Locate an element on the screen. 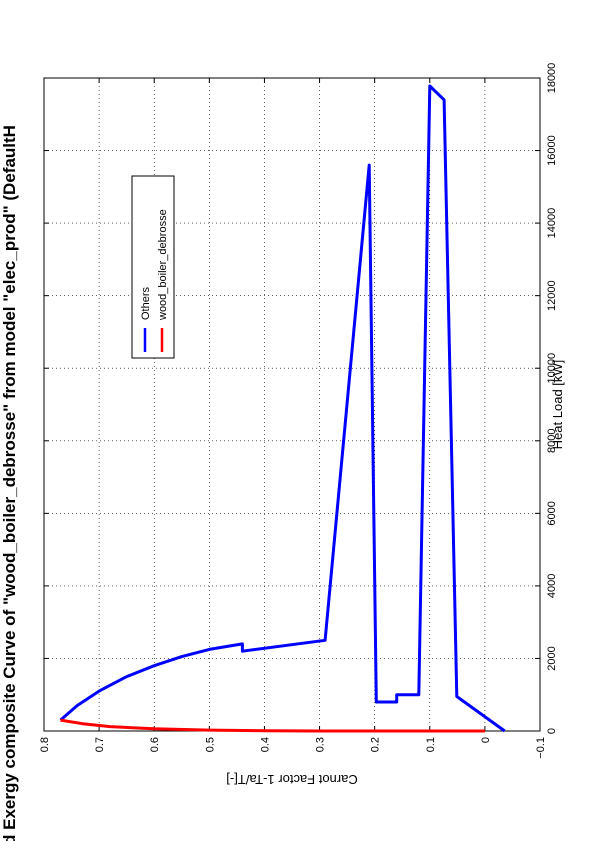 This screenshot has width=595, height=841. x-tick-label: 16000 is located at coordinates (552, 150).